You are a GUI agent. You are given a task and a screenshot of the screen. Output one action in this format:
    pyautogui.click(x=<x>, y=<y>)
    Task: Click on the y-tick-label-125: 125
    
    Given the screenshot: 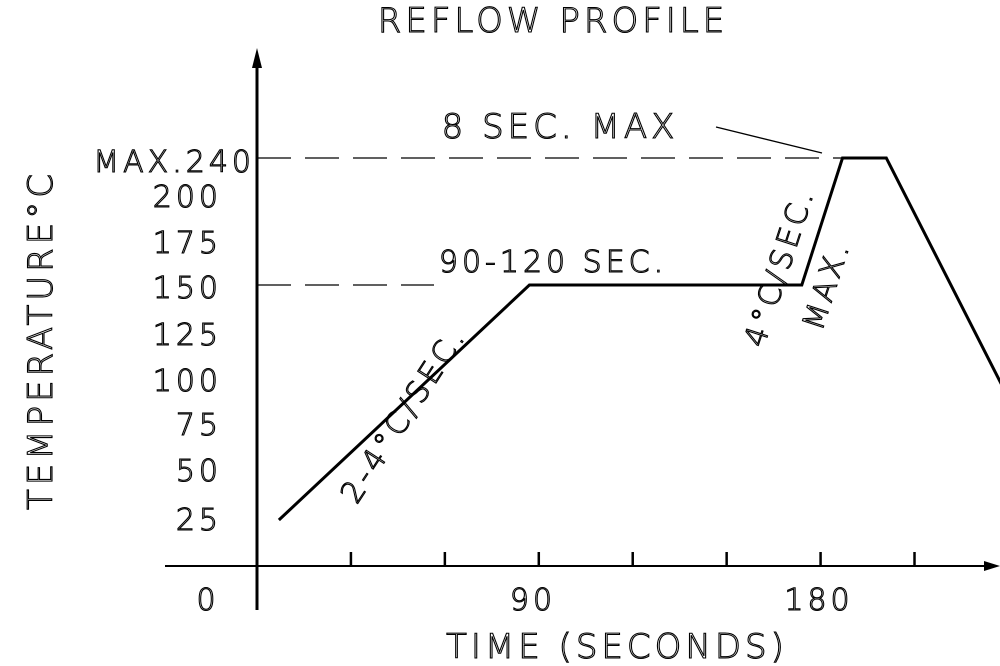 What is the action you would take?
    pyautogui.click(x=187, y=335)
    